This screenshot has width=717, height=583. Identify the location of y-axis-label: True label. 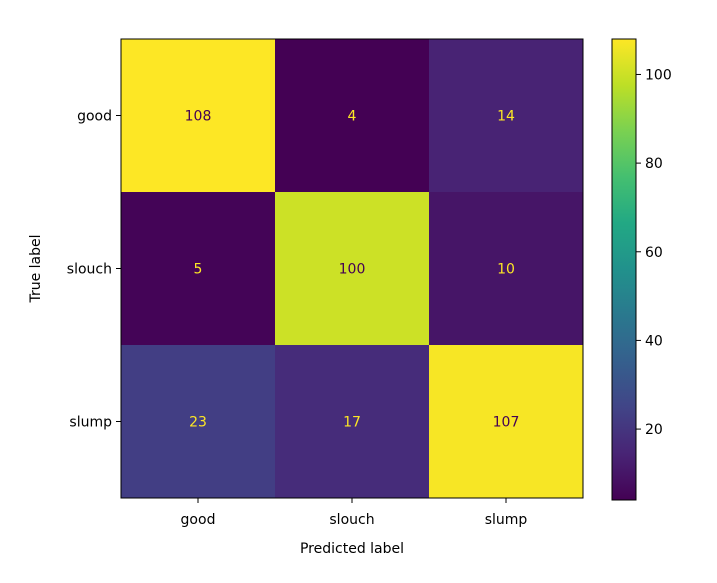
(36, 268).